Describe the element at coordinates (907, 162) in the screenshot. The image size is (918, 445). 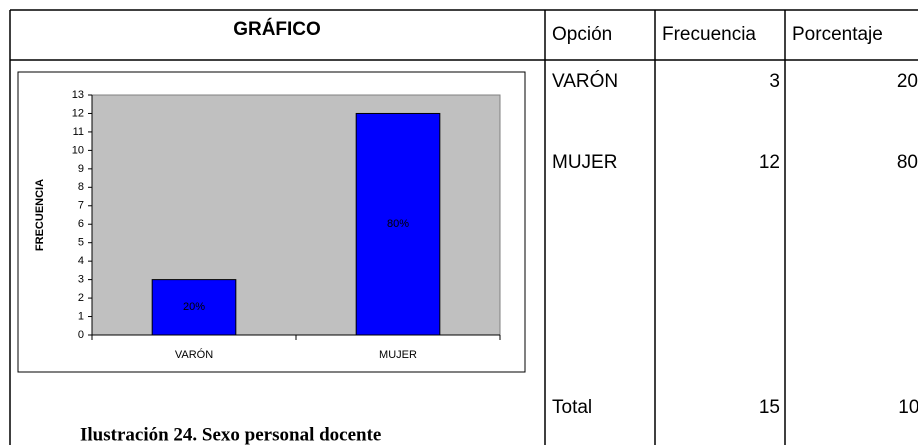
I see `cell: 80` at that location.